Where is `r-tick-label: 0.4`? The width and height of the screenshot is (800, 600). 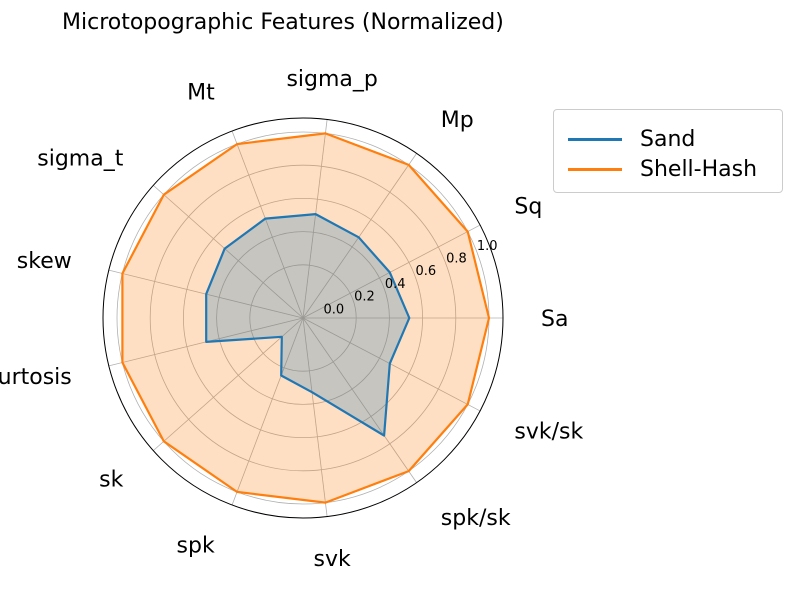
r-tick-label: 0.4 is located at coordinates (395, 284).